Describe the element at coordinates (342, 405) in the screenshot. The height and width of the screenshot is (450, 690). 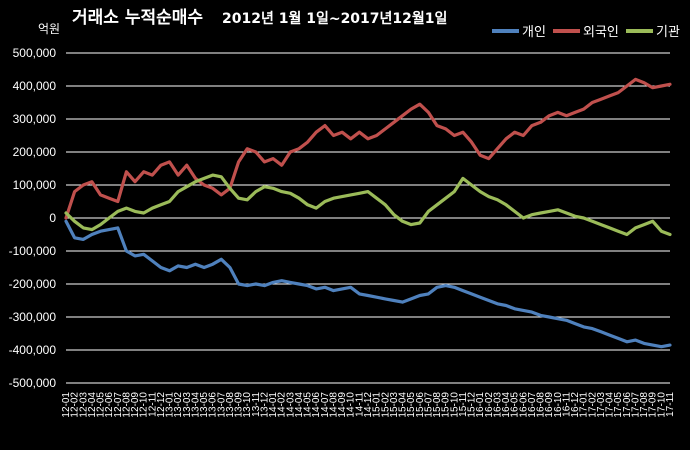
I see `x-tick-label: 14-09` at that location.